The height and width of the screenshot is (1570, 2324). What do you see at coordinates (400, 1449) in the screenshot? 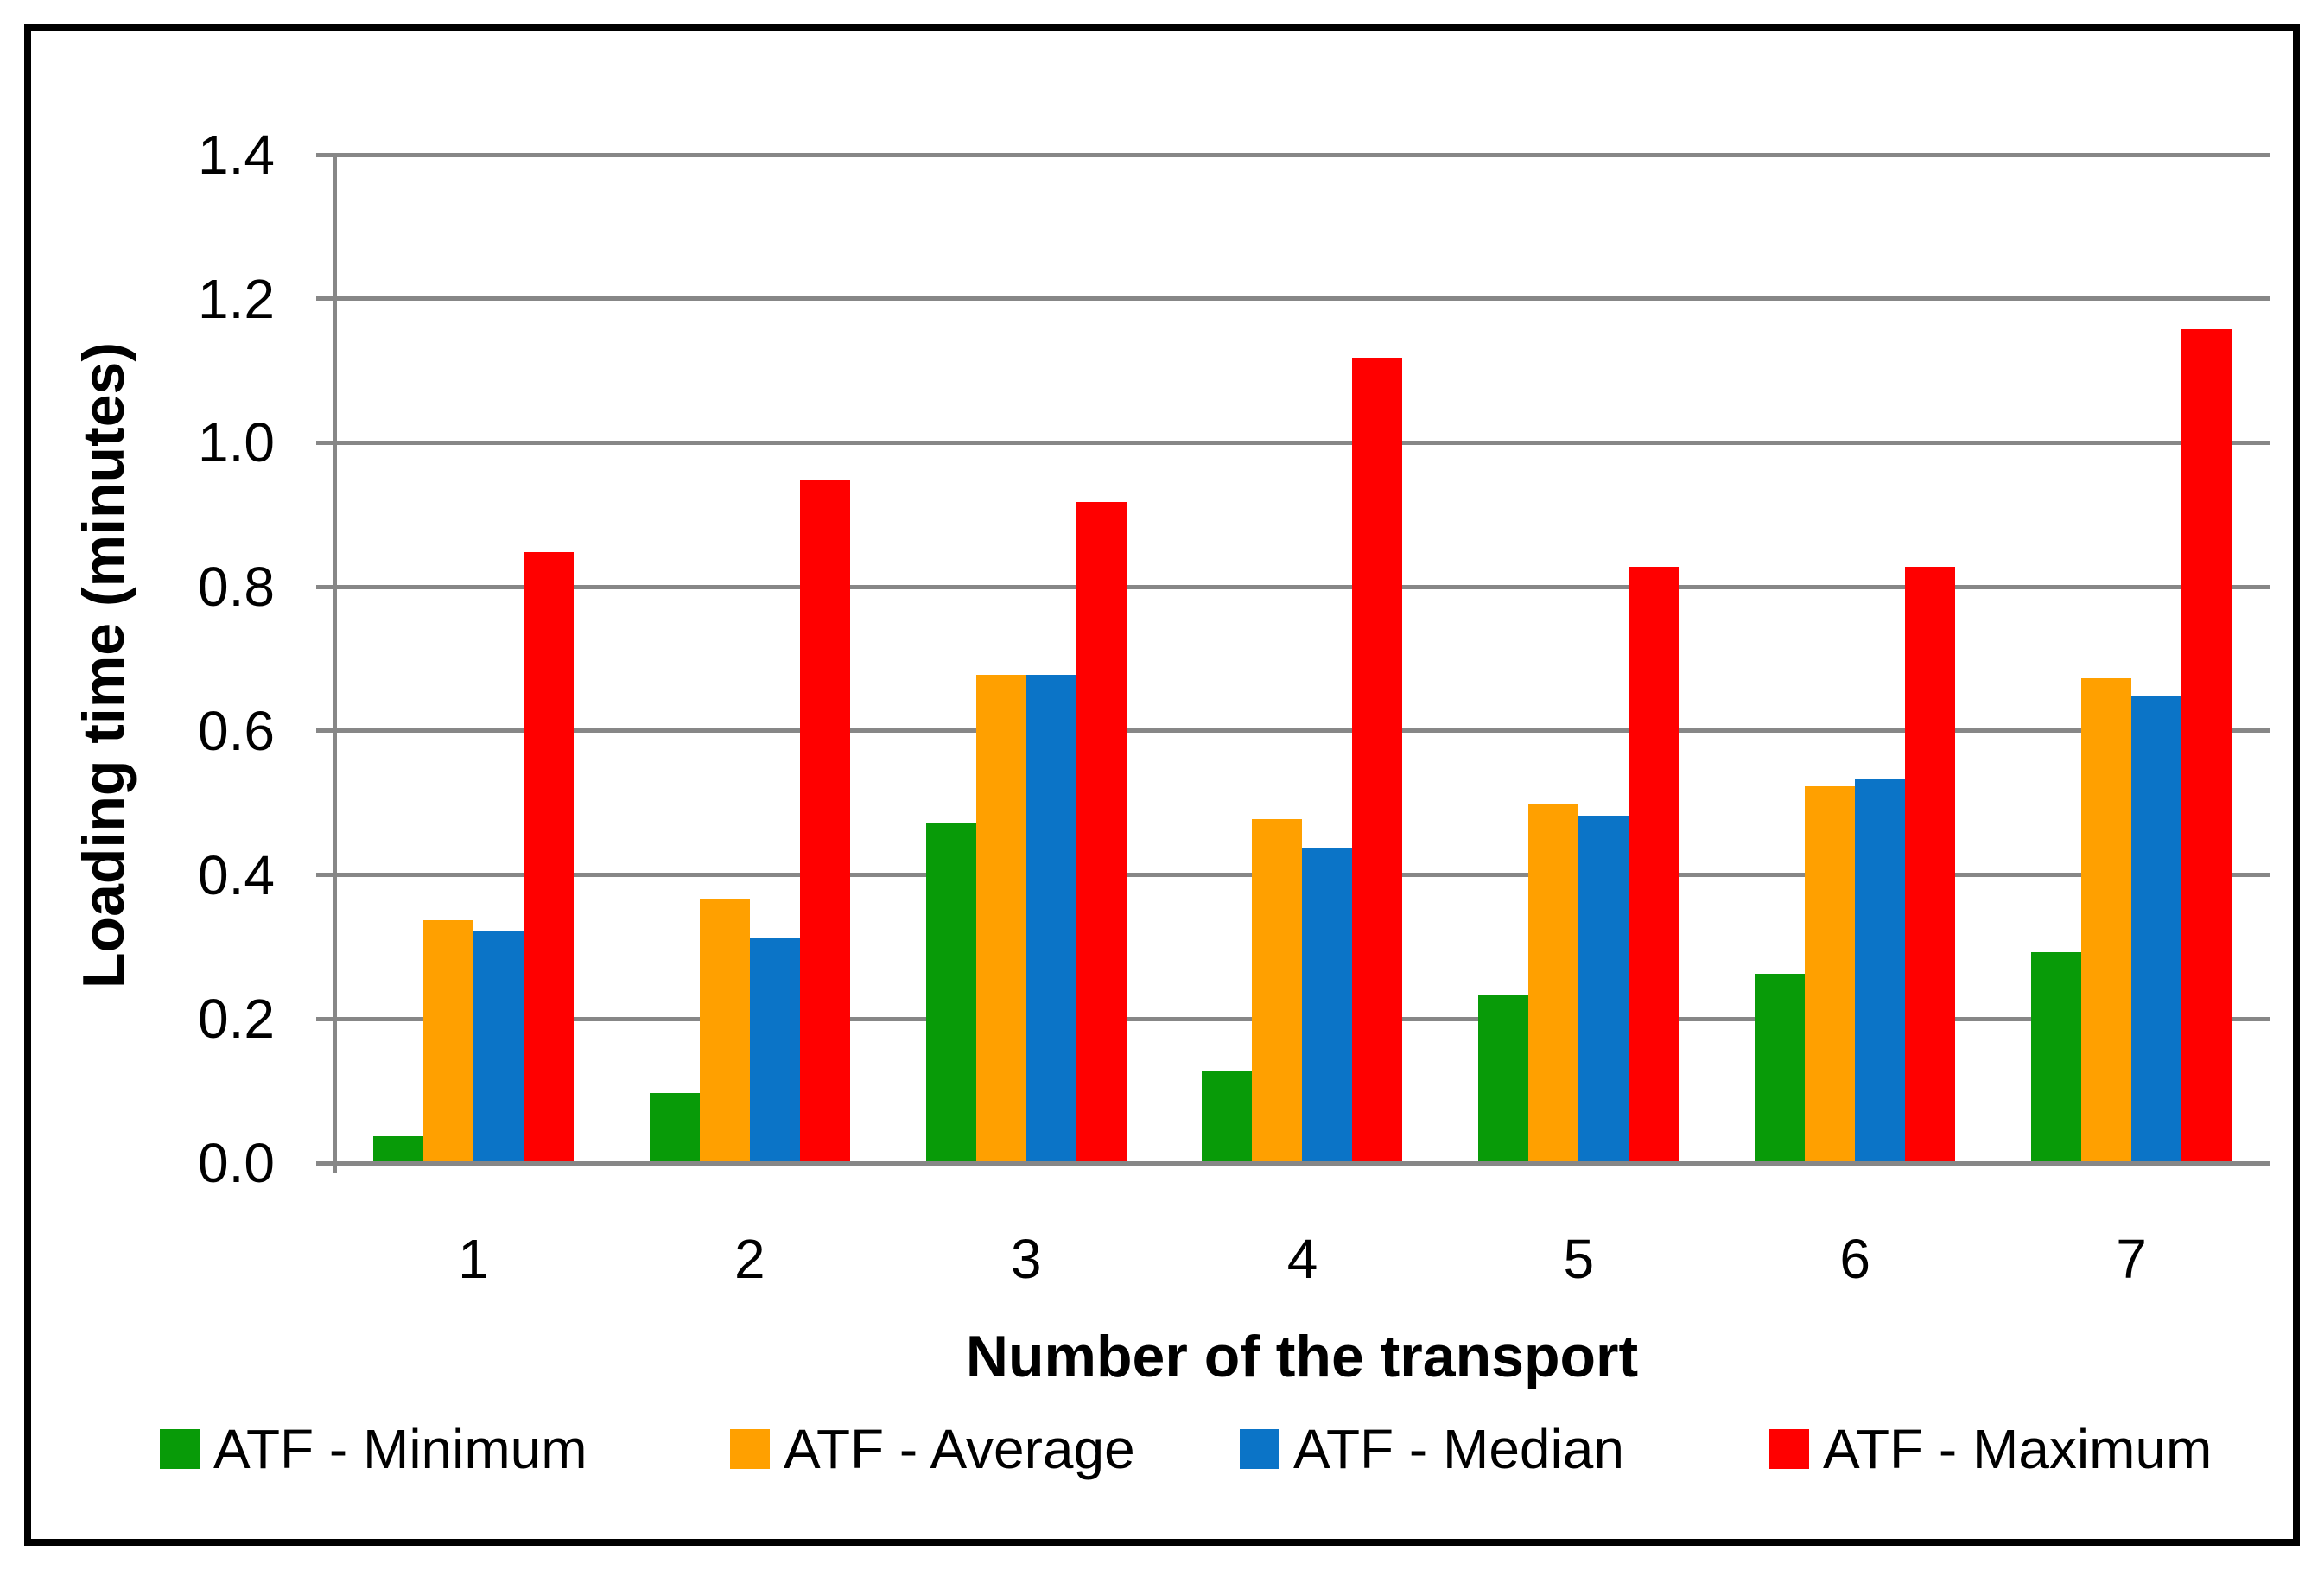
I see `legend-label: ATF - Minimum` at bounding box center [400, 1449].